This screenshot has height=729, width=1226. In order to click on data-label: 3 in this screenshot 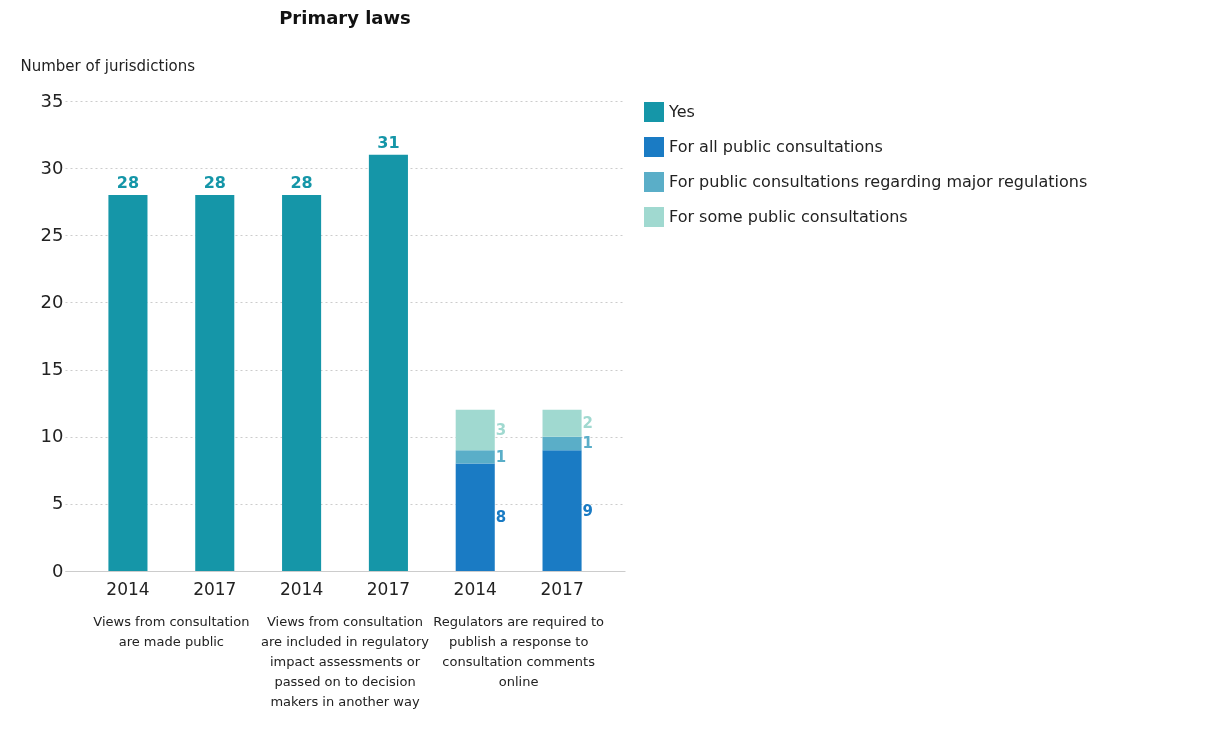, I will do `click(501, 430)`.